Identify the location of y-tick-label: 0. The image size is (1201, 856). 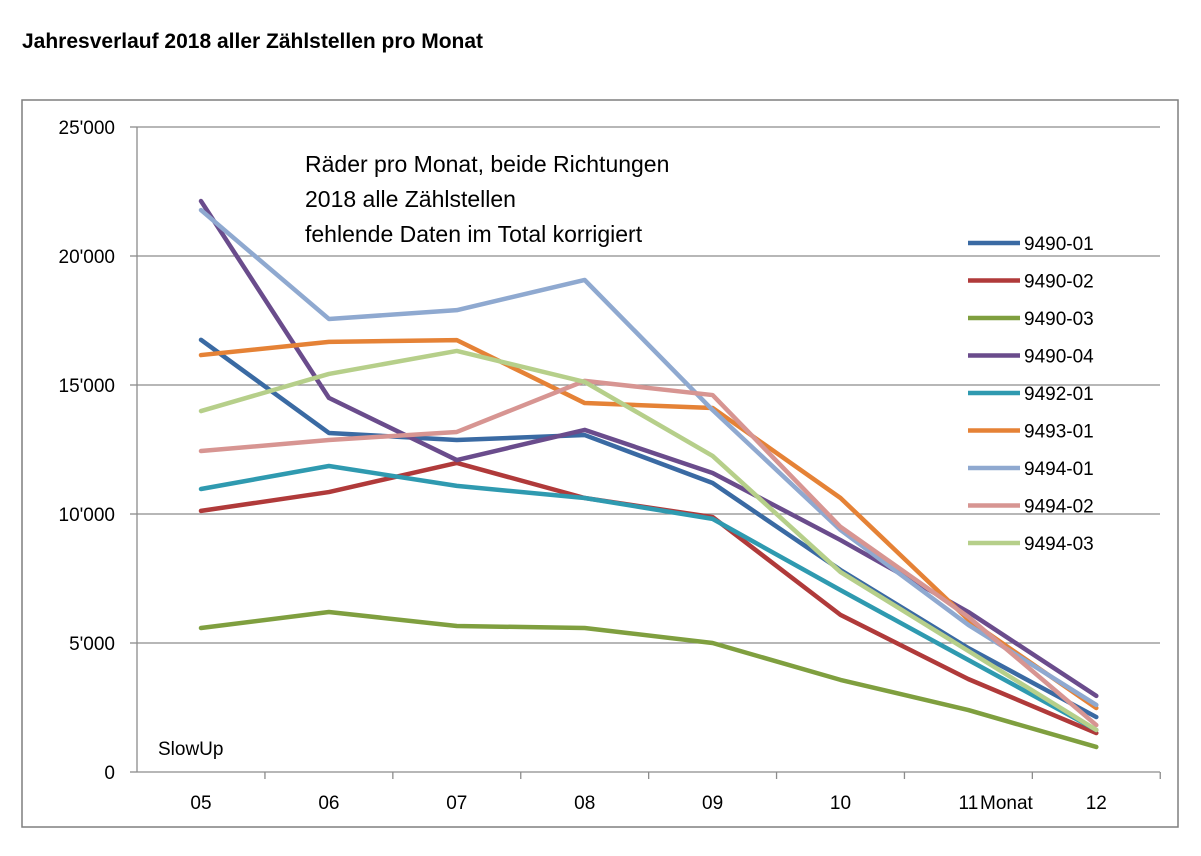
(109, 773).